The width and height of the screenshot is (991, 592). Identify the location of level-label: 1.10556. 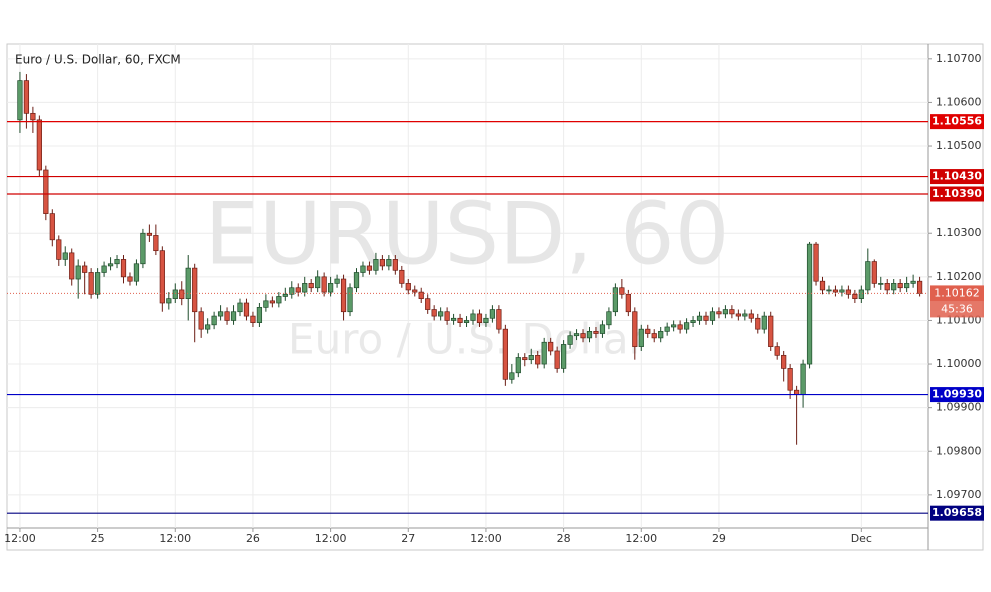
(957, 121).